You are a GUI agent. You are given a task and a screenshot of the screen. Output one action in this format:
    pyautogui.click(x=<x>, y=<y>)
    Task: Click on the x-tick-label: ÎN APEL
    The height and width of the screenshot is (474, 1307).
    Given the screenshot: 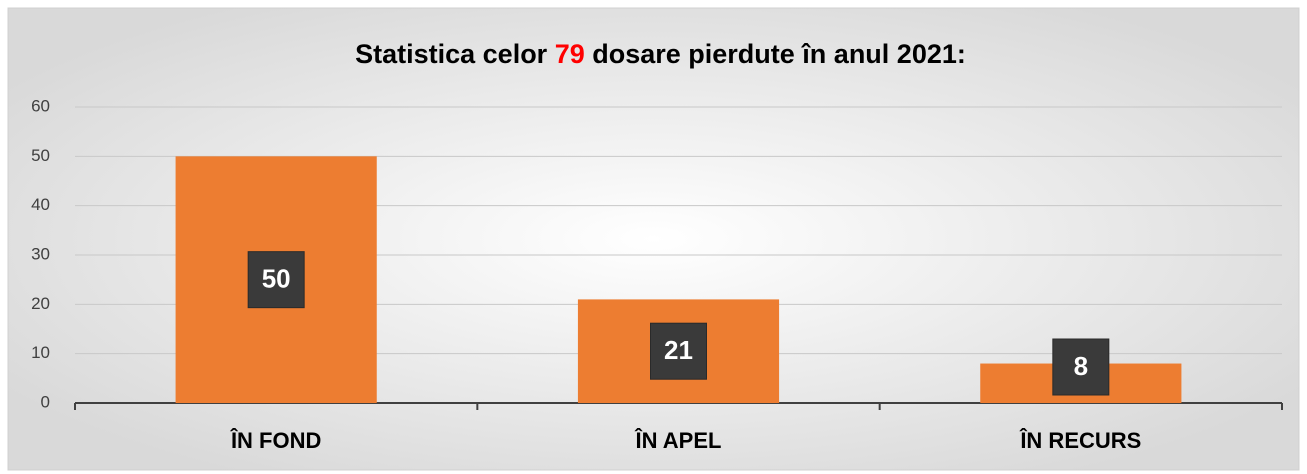 What is the action you would take?
    pyautogui.click(x=678, y=440)
    